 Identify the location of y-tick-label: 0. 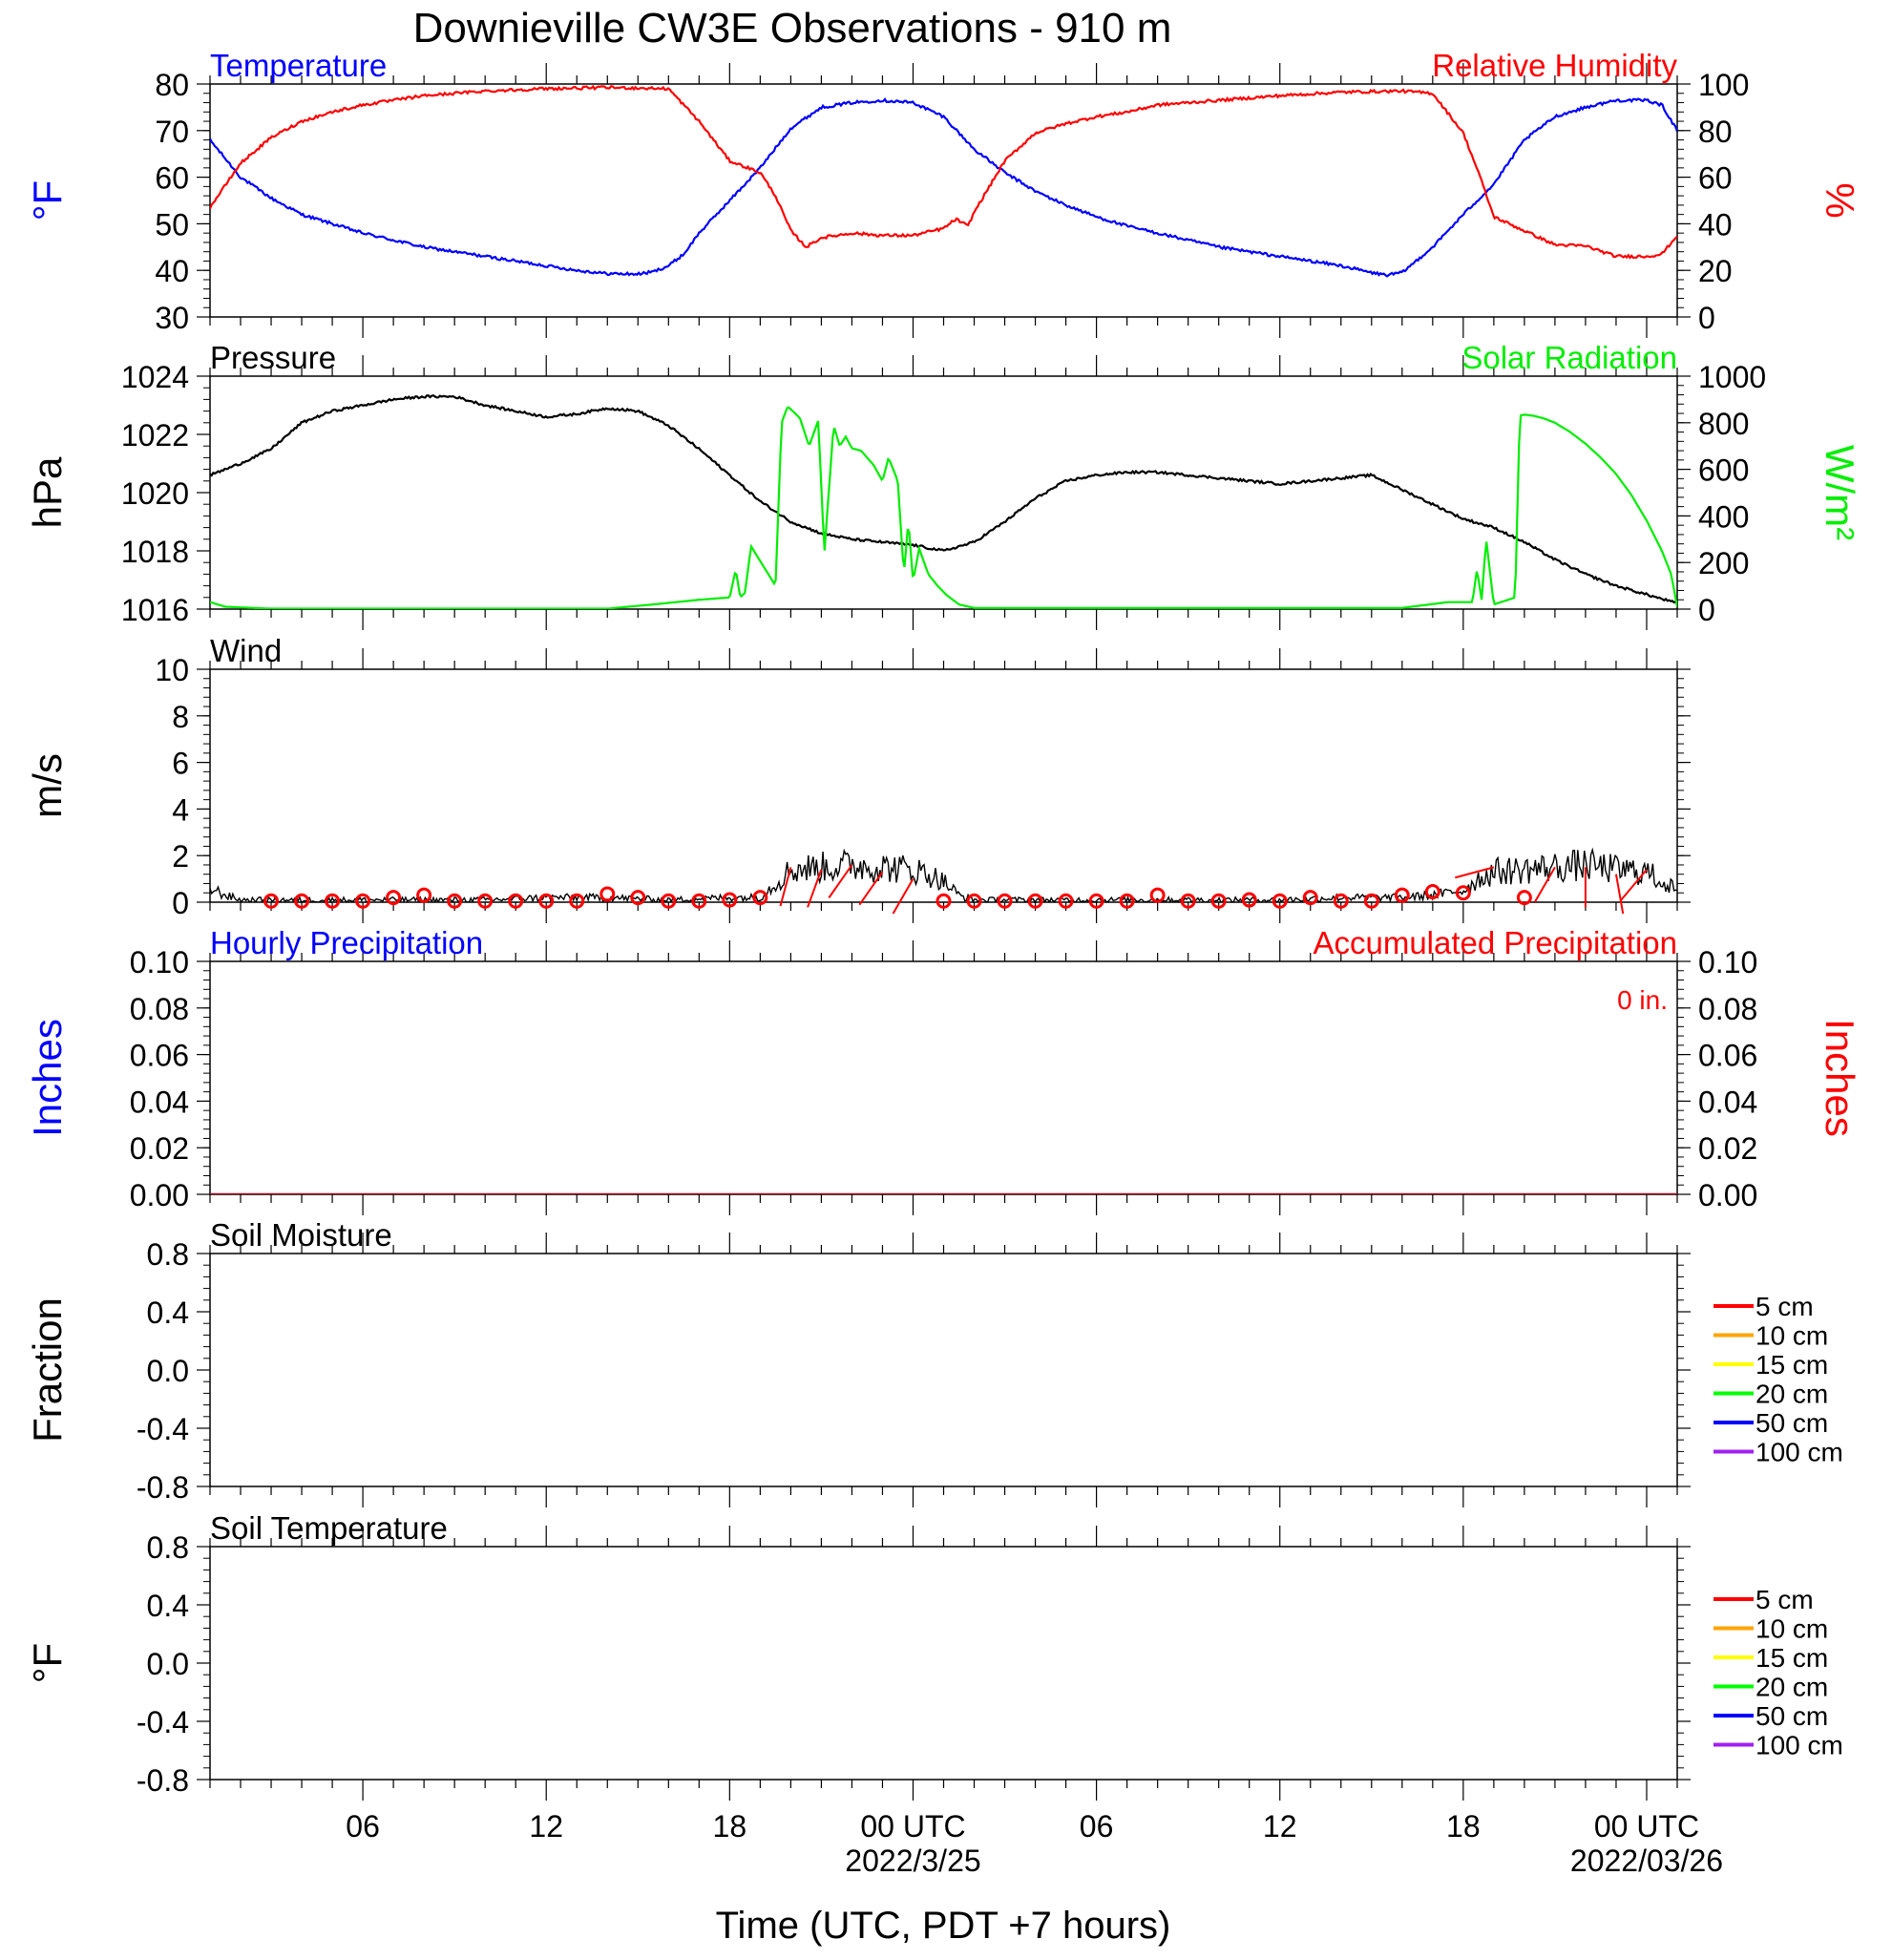
(180, 903).